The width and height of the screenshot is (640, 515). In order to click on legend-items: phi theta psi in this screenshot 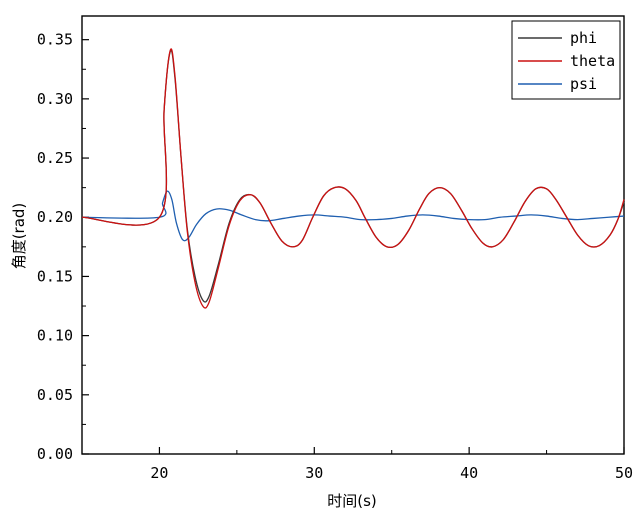, I will do `click(566, 61)`.